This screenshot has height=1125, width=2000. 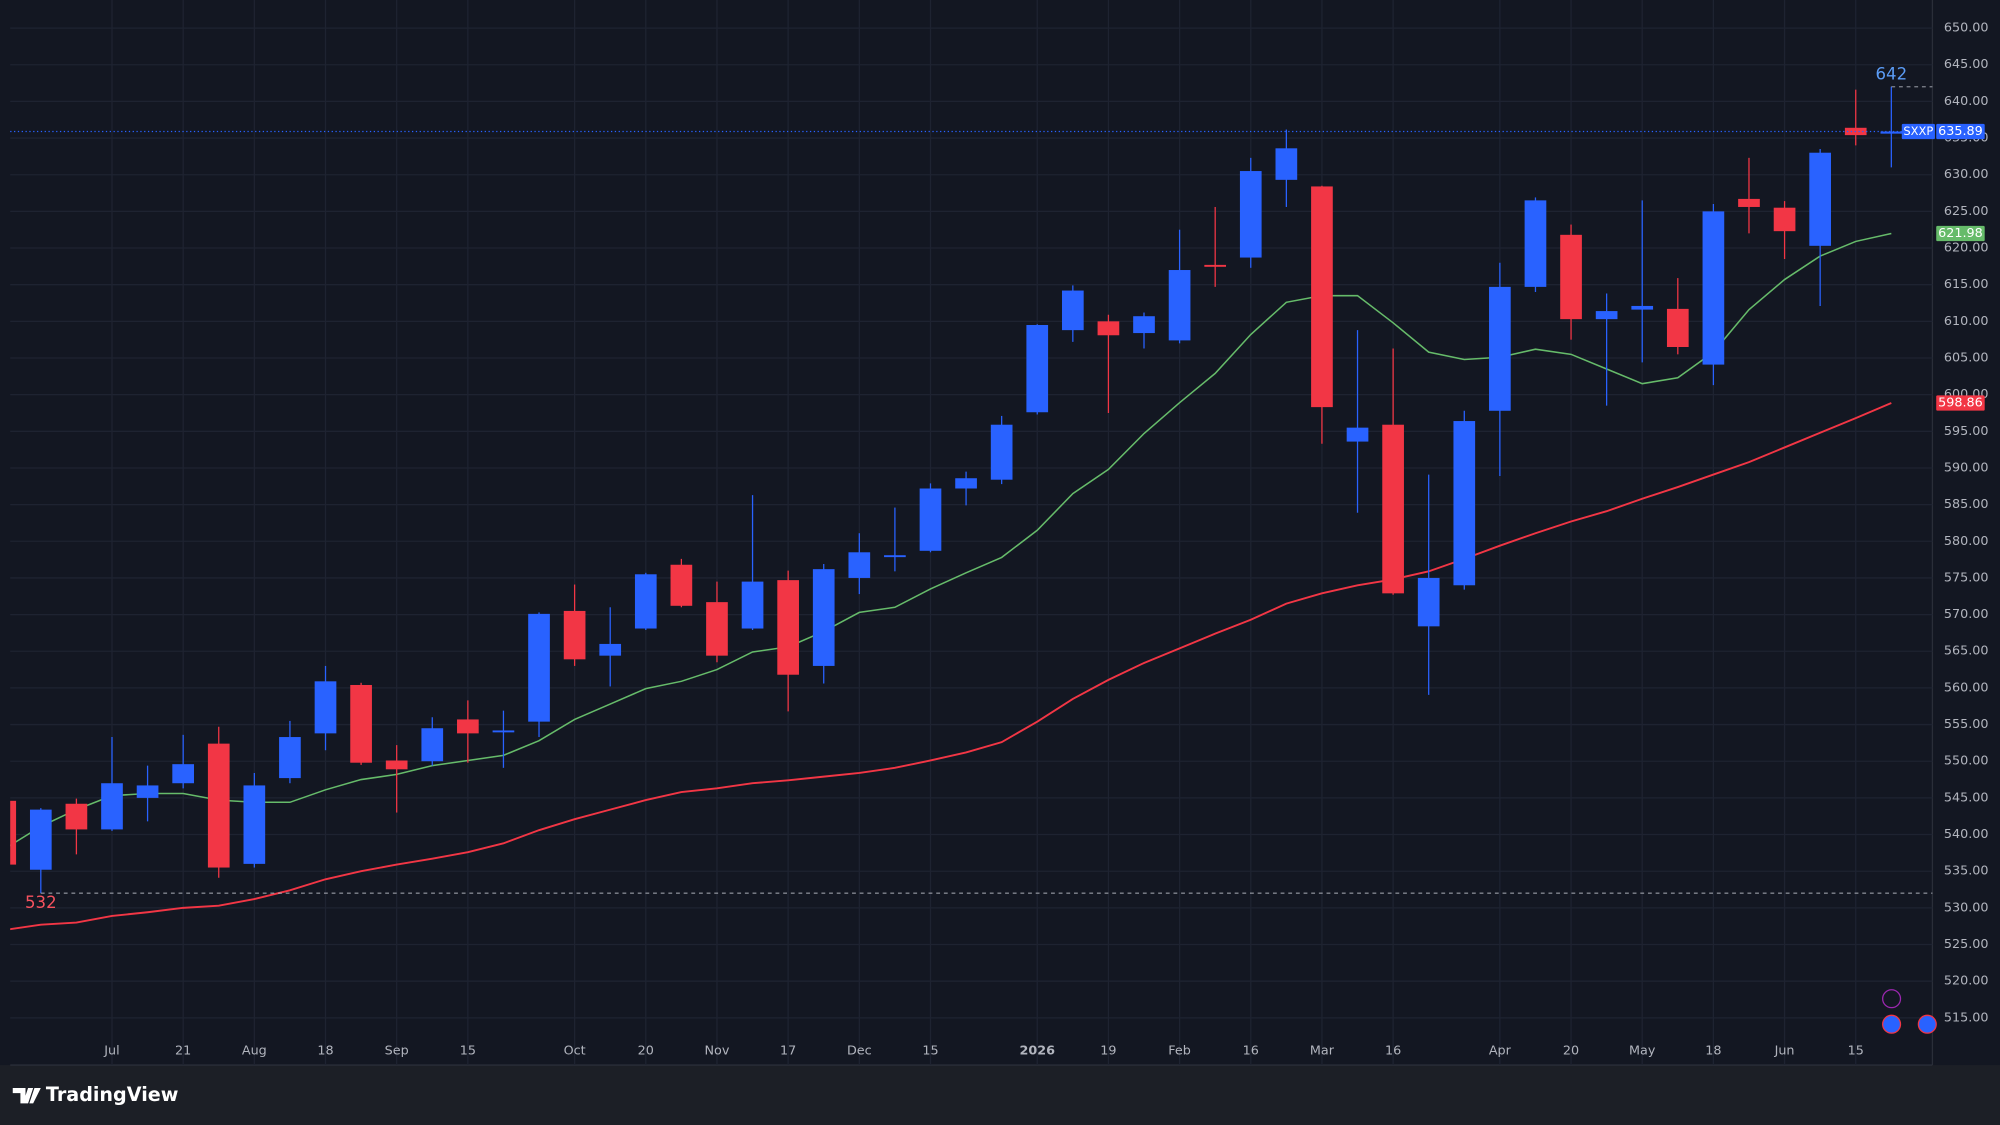 What do you see at coordinates (111, 1051) in the screenshot?
I see `x-tick-label: Jul` at bounding box center [111, 1051].